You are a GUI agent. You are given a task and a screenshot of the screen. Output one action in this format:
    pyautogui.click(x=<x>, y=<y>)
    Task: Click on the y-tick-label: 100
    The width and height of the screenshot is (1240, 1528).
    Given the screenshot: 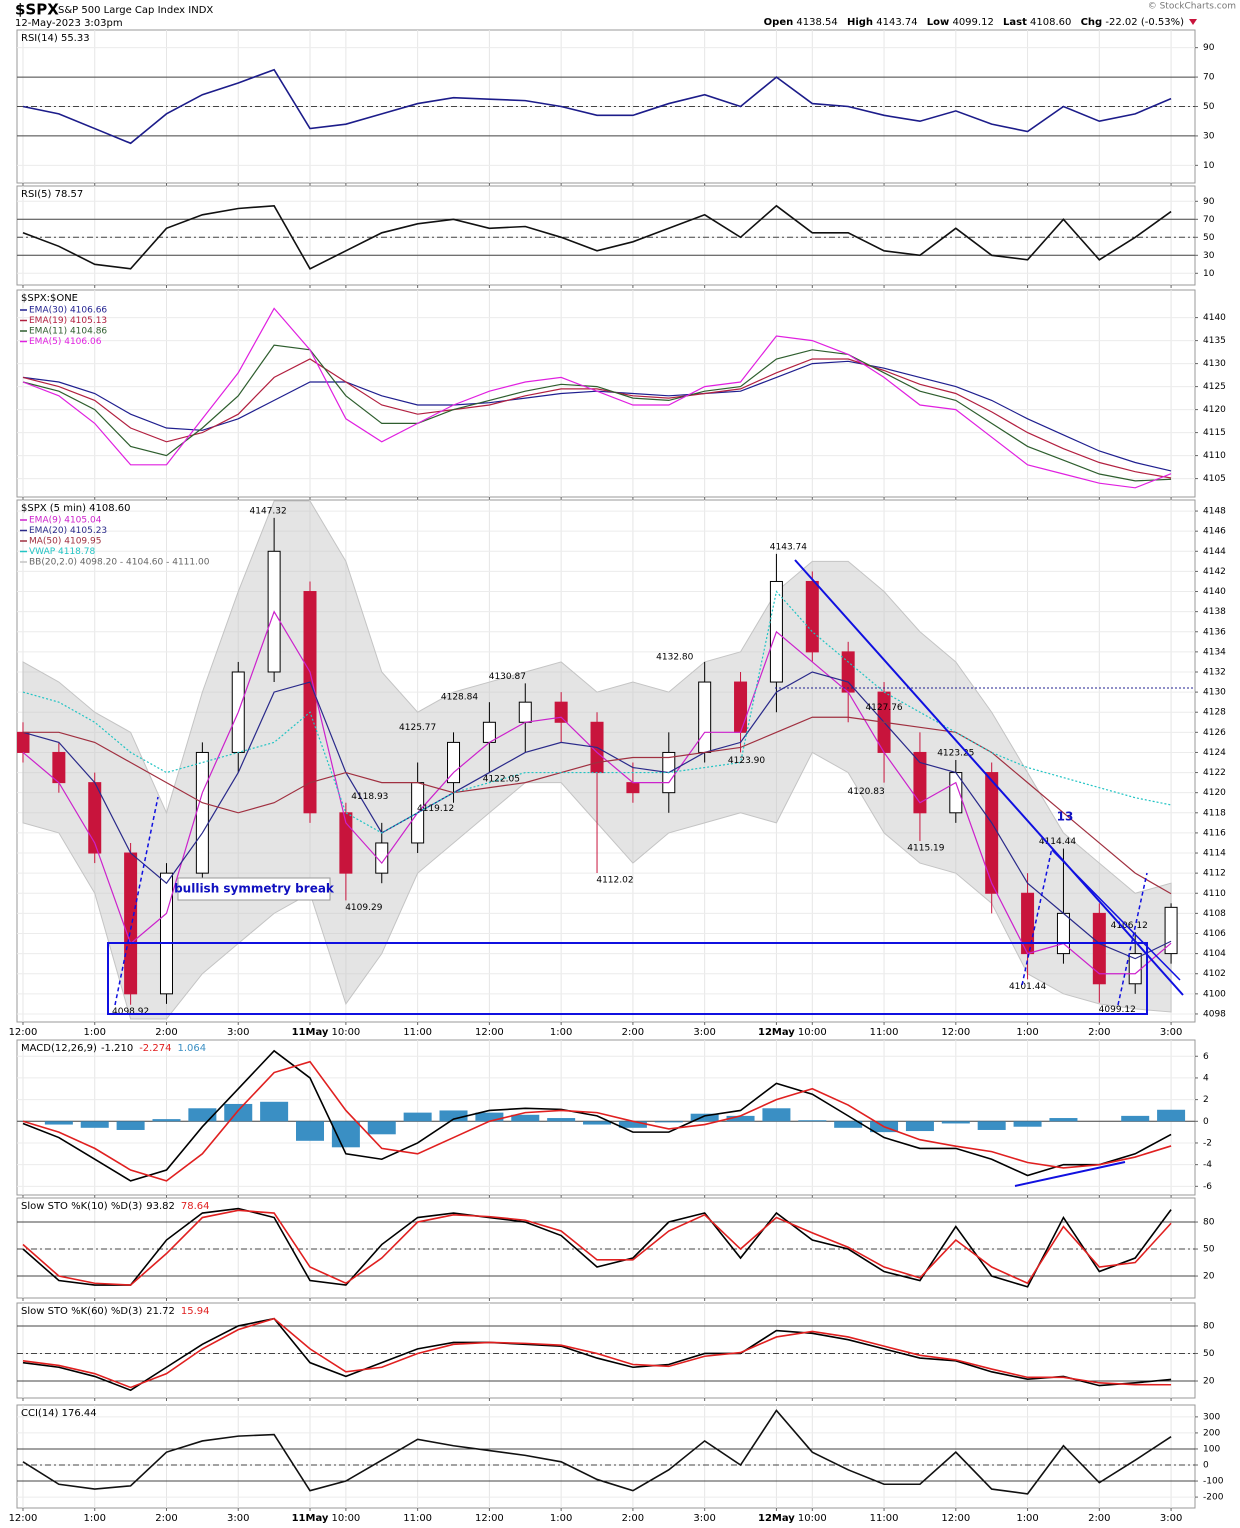 What is the action you would take?
    pyautogui.click(x=1211, y=1449)
    